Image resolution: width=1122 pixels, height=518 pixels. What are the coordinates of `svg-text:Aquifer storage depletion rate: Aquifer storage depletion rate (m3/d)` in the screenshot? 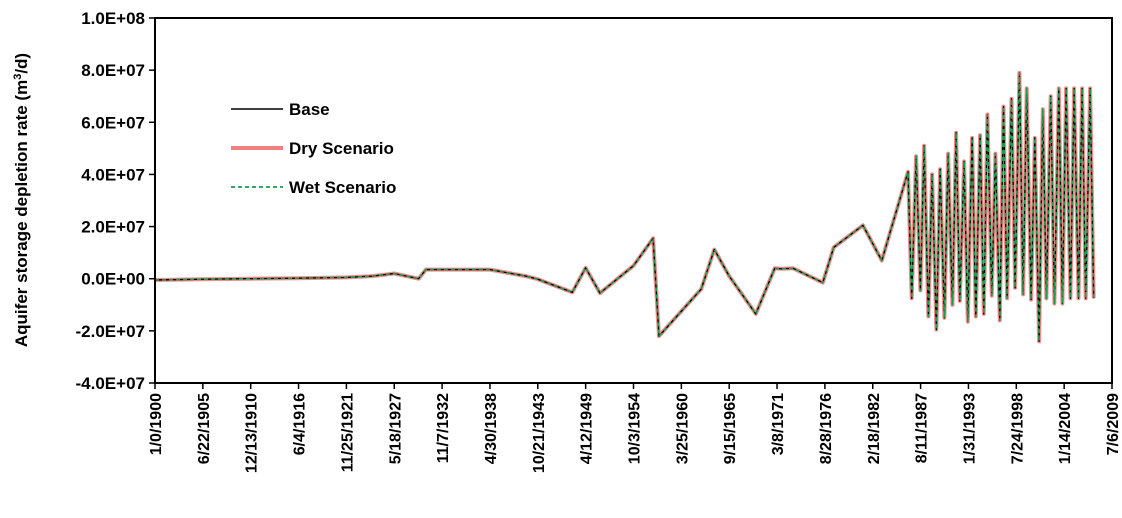 It's located at (21, 200).